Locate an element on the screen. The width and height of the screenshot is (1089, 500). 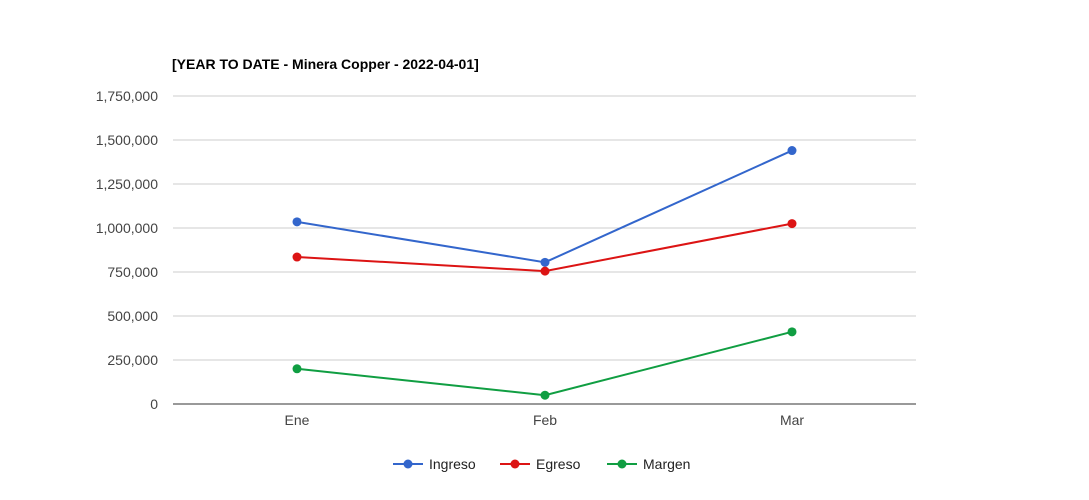
y-tick-label: 1,750,000 is located at coordinates (127, 96).